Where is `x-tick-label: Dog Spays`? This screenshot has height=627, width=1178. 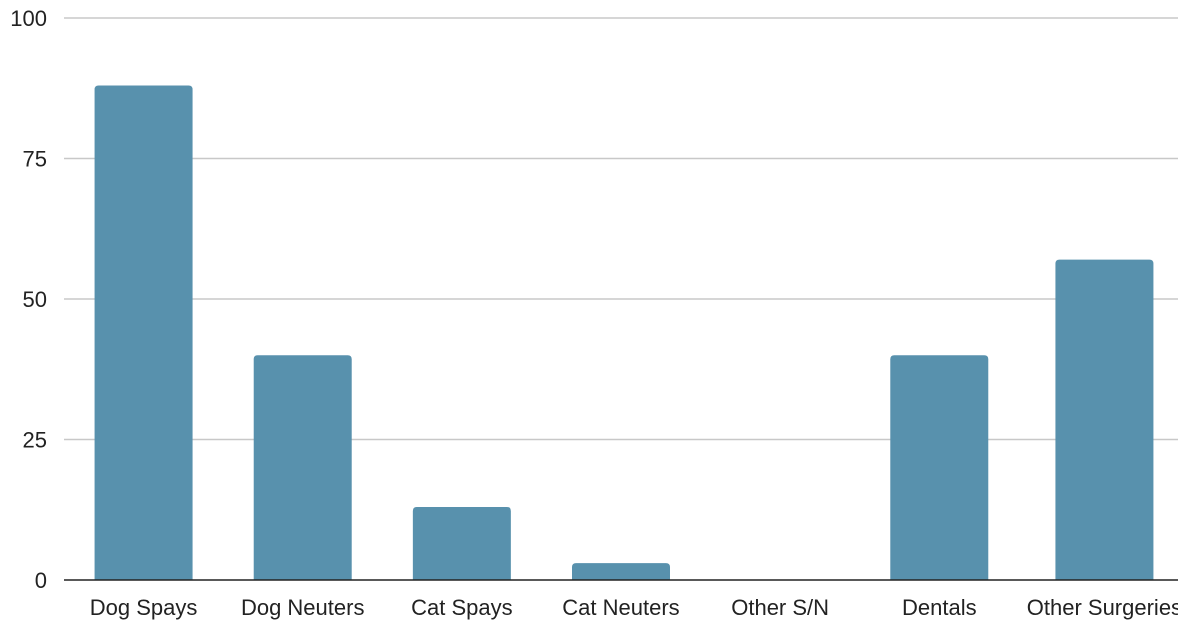 x-tick-label: Dog Spays is located at coordinates (144, 607).